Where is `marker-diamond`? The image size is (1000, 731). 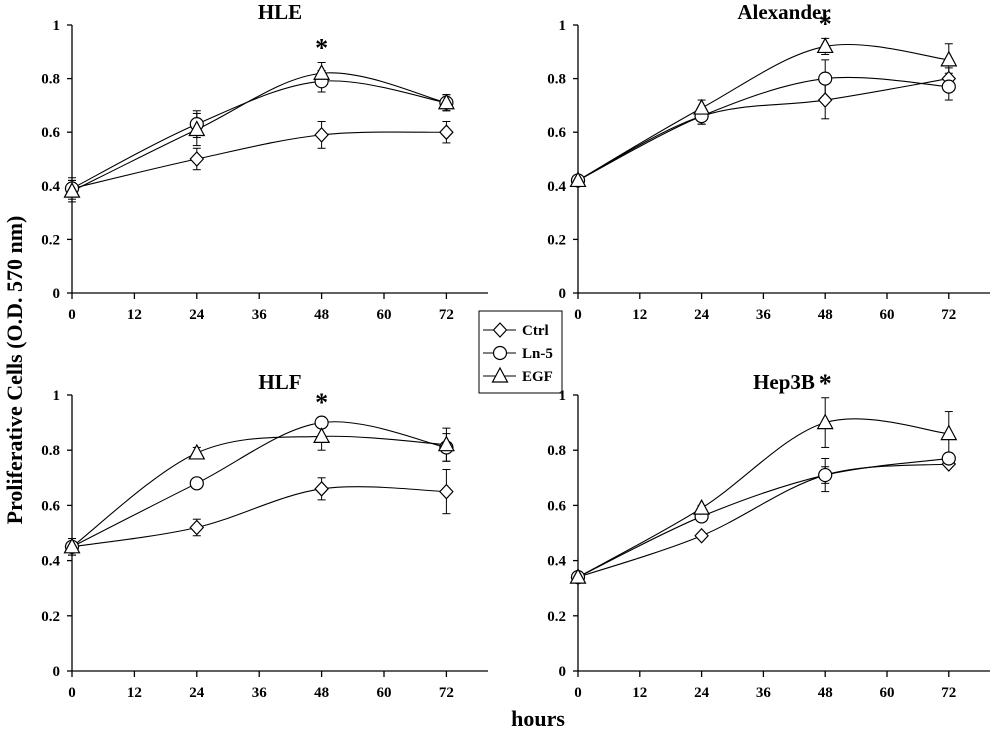
marker-diamond is located at coordinates (500, 330).